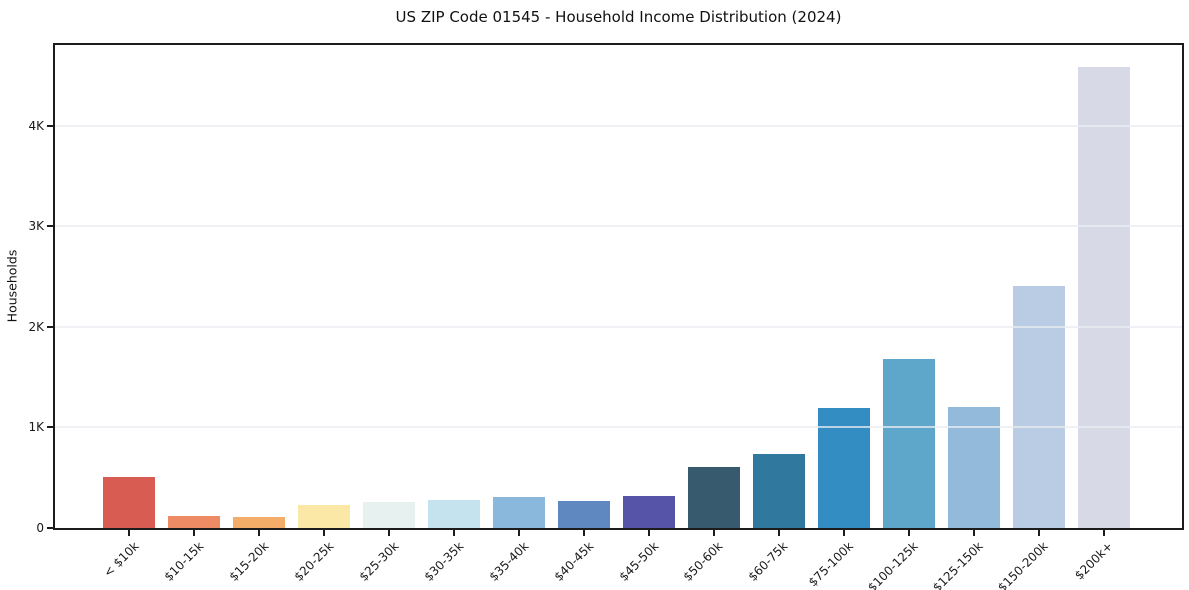 The width and height of the screenshot is (1189, 590). What do you see at coordinates (36, 427) in the screenshot?
I see `y-tick-label: 1K` at bounding box center [36, 427].